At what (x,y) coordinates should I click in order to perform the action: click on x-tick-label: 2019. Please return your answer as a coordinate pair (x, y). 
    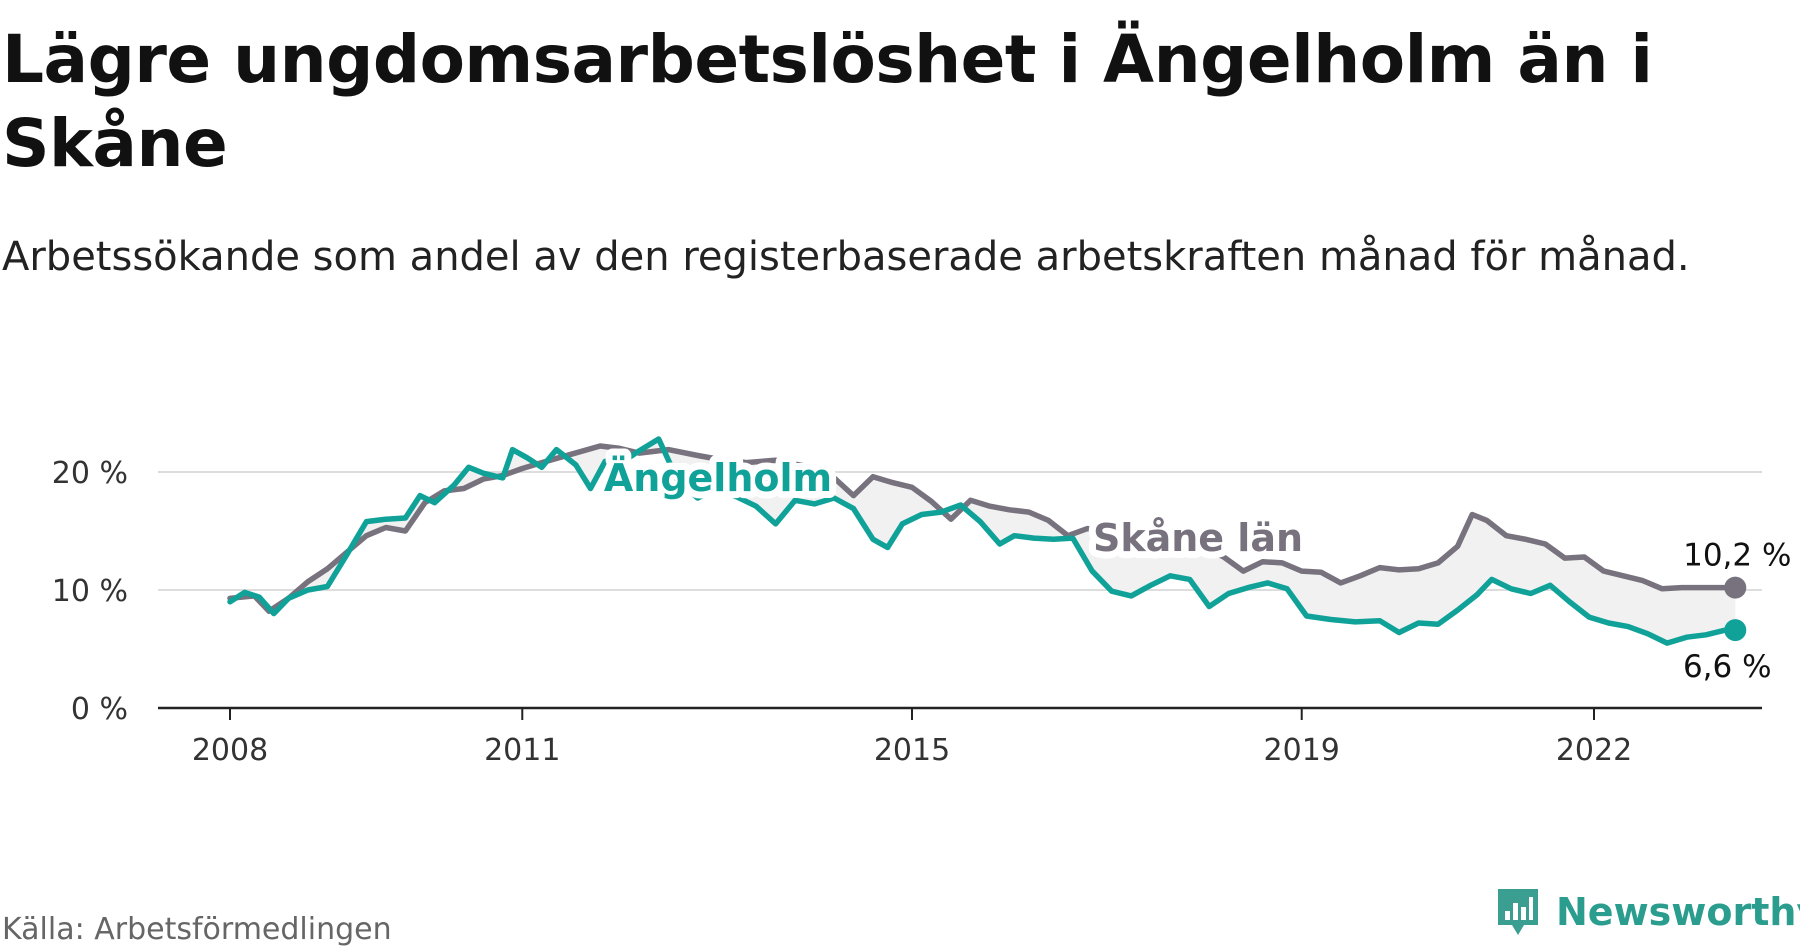
    Looking at the image, I should click on (1302, 750).